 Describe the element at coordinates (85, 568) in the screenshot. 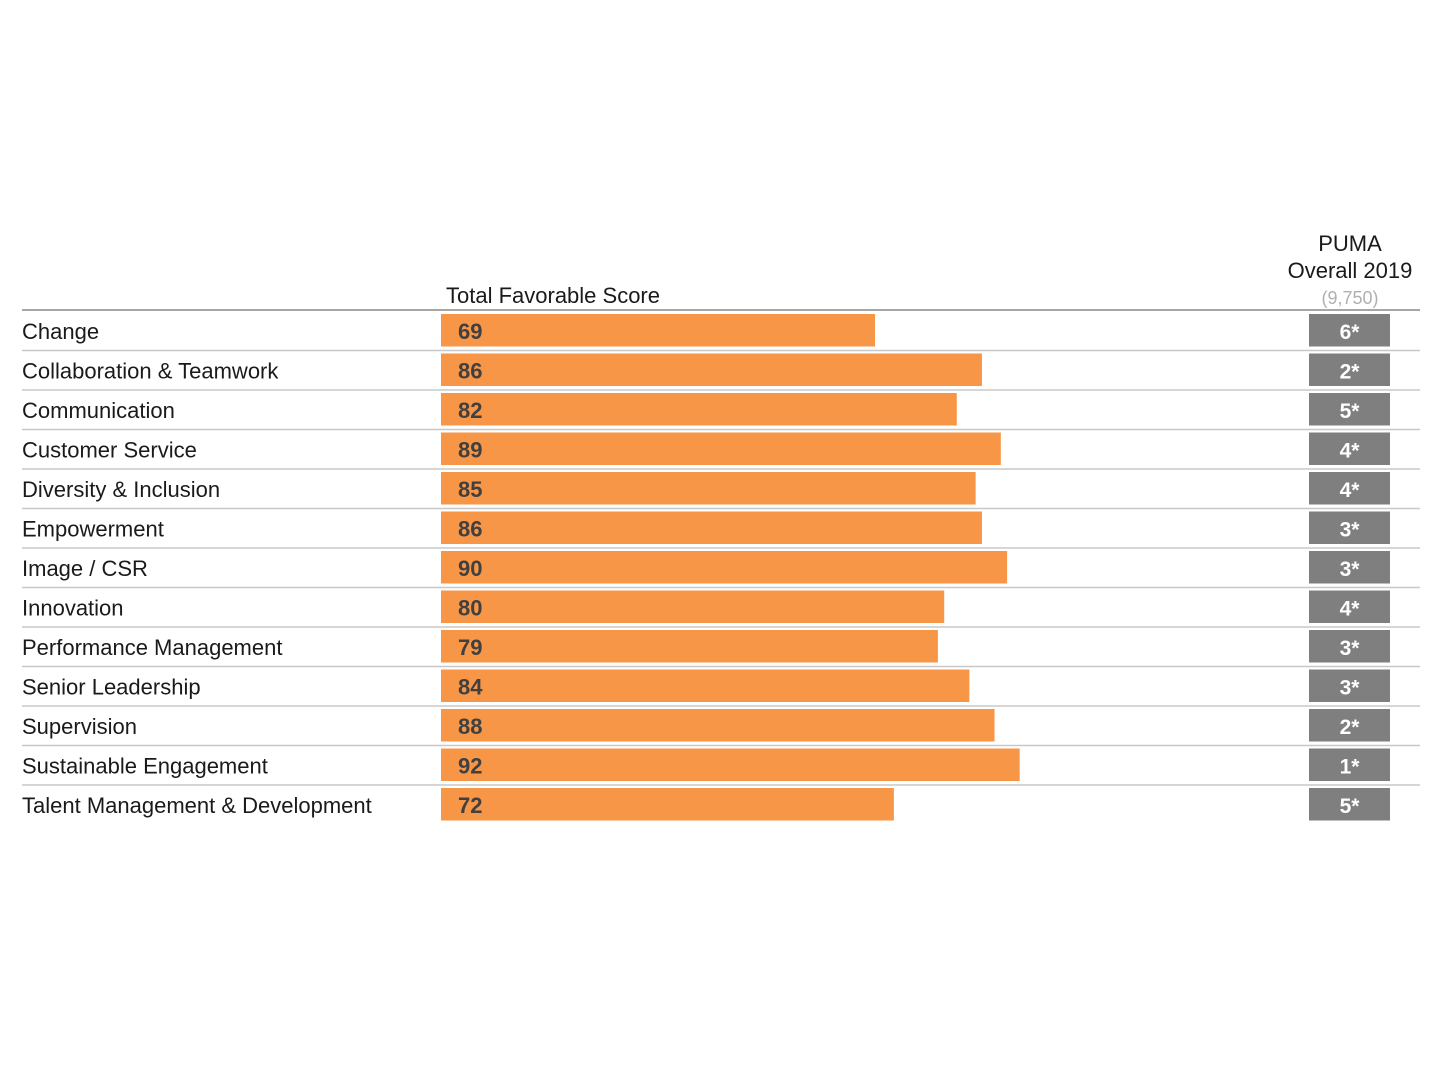

I see `category-label: Image / CSR` at that location.